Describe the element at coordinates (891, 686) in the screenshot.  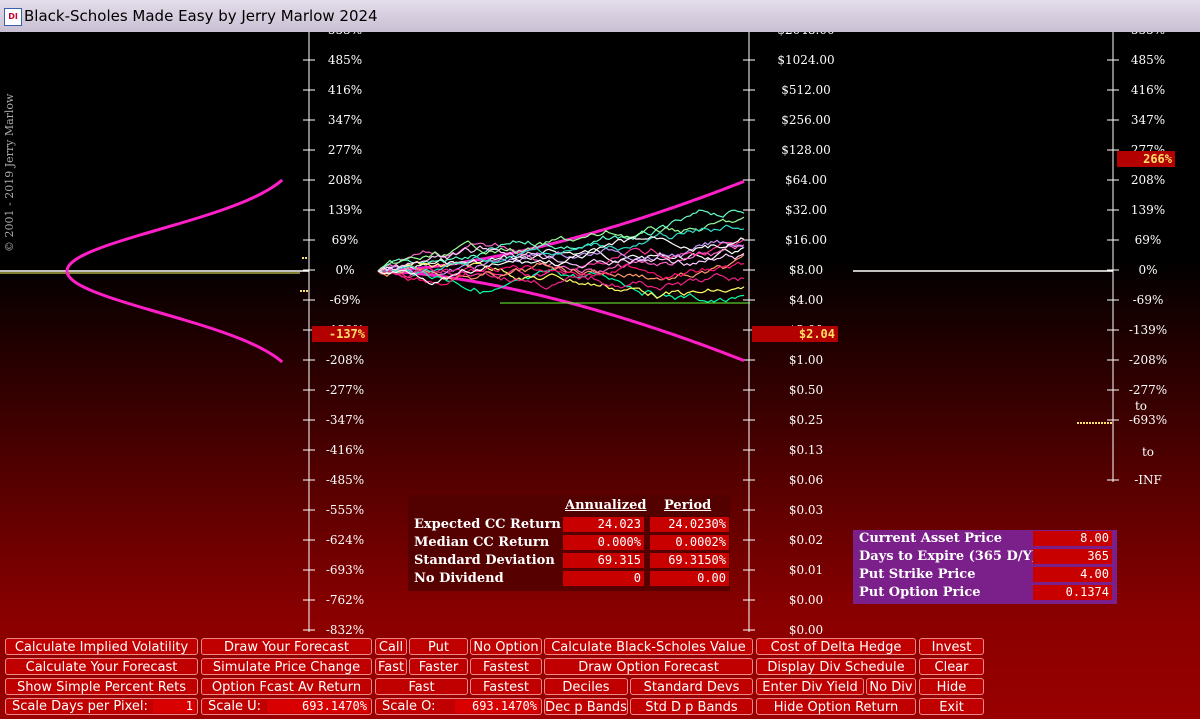
I see `no-div-button: No Div` at that location.